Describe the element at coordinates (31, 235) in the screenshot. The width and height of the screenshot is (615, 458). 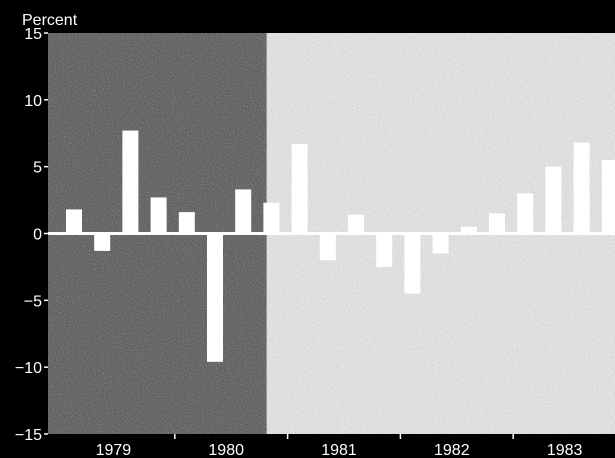
I see `y-axis: 15 10 5 0 −5 −10 −15` at that location.